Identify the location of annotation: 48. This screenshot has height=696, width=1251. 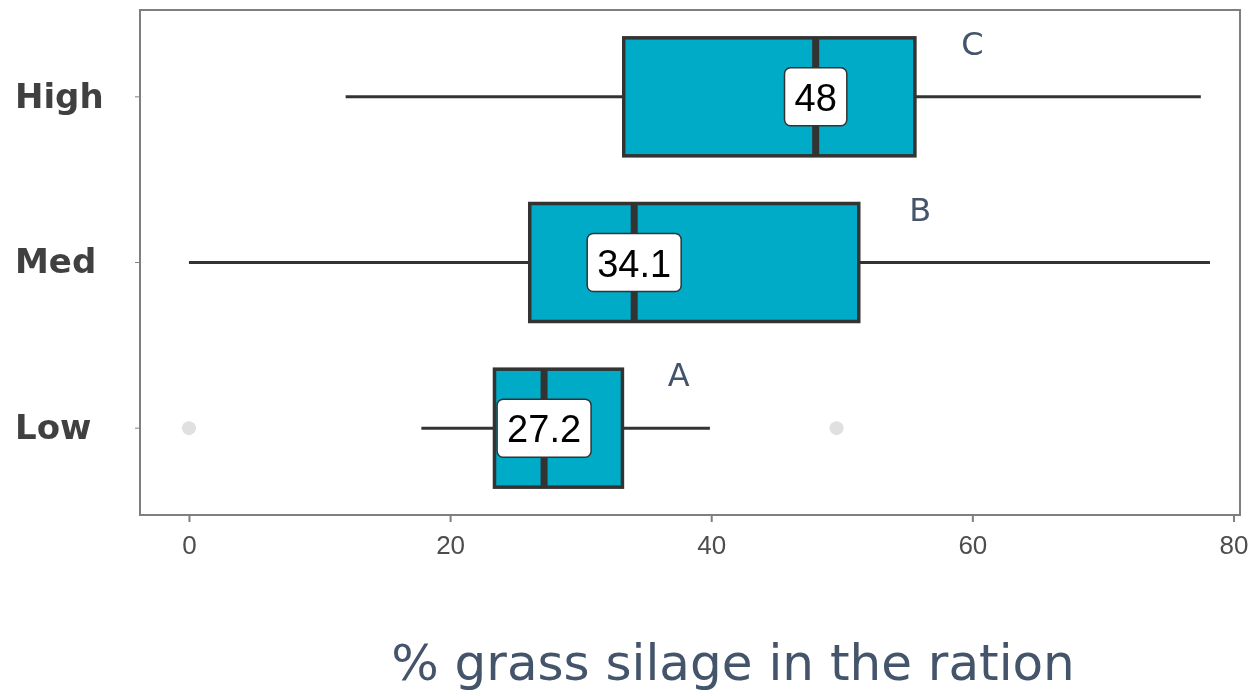
(815, 97).